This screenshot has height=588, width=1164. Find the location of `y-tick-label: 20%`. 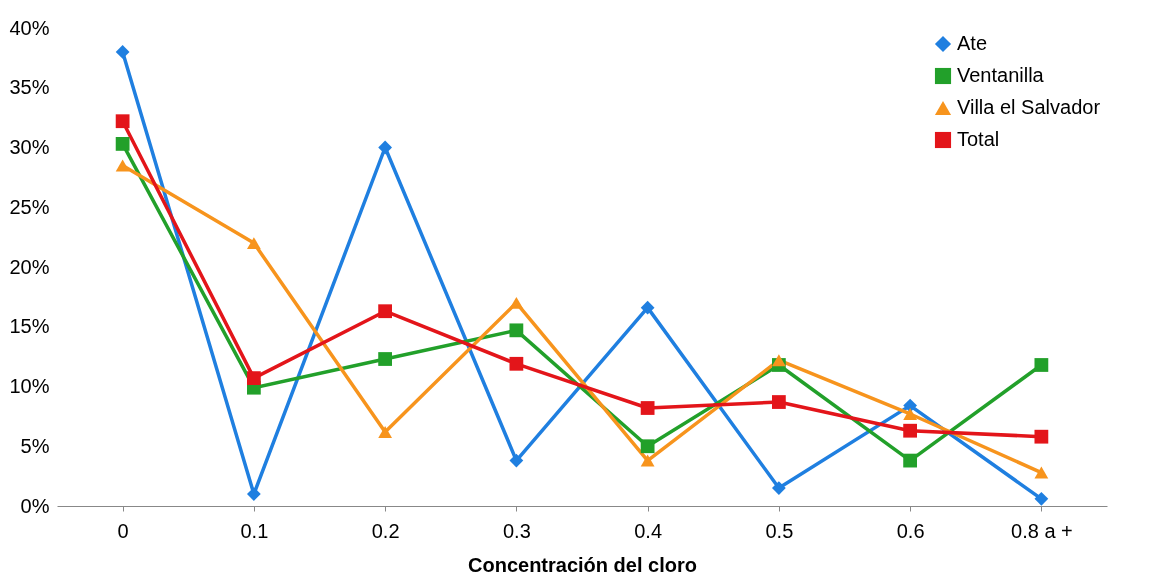

y-tick-label: 20% is located at coordinates (29, 266).